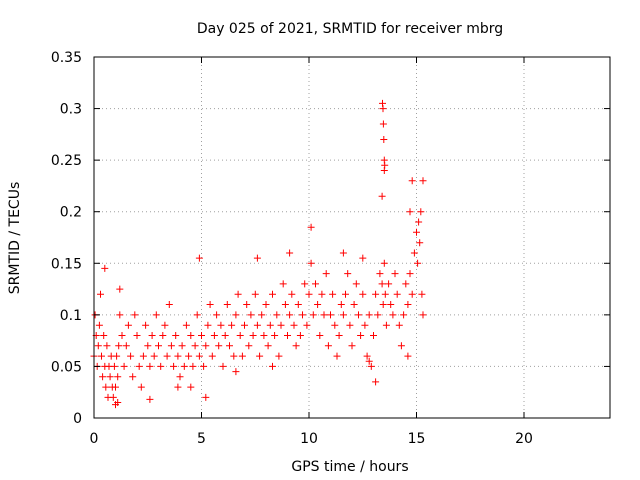 Image resolution: width=640 pixels, height=480 pixels. I want to click on y-tick-label: 0.35, so click(66, 58).